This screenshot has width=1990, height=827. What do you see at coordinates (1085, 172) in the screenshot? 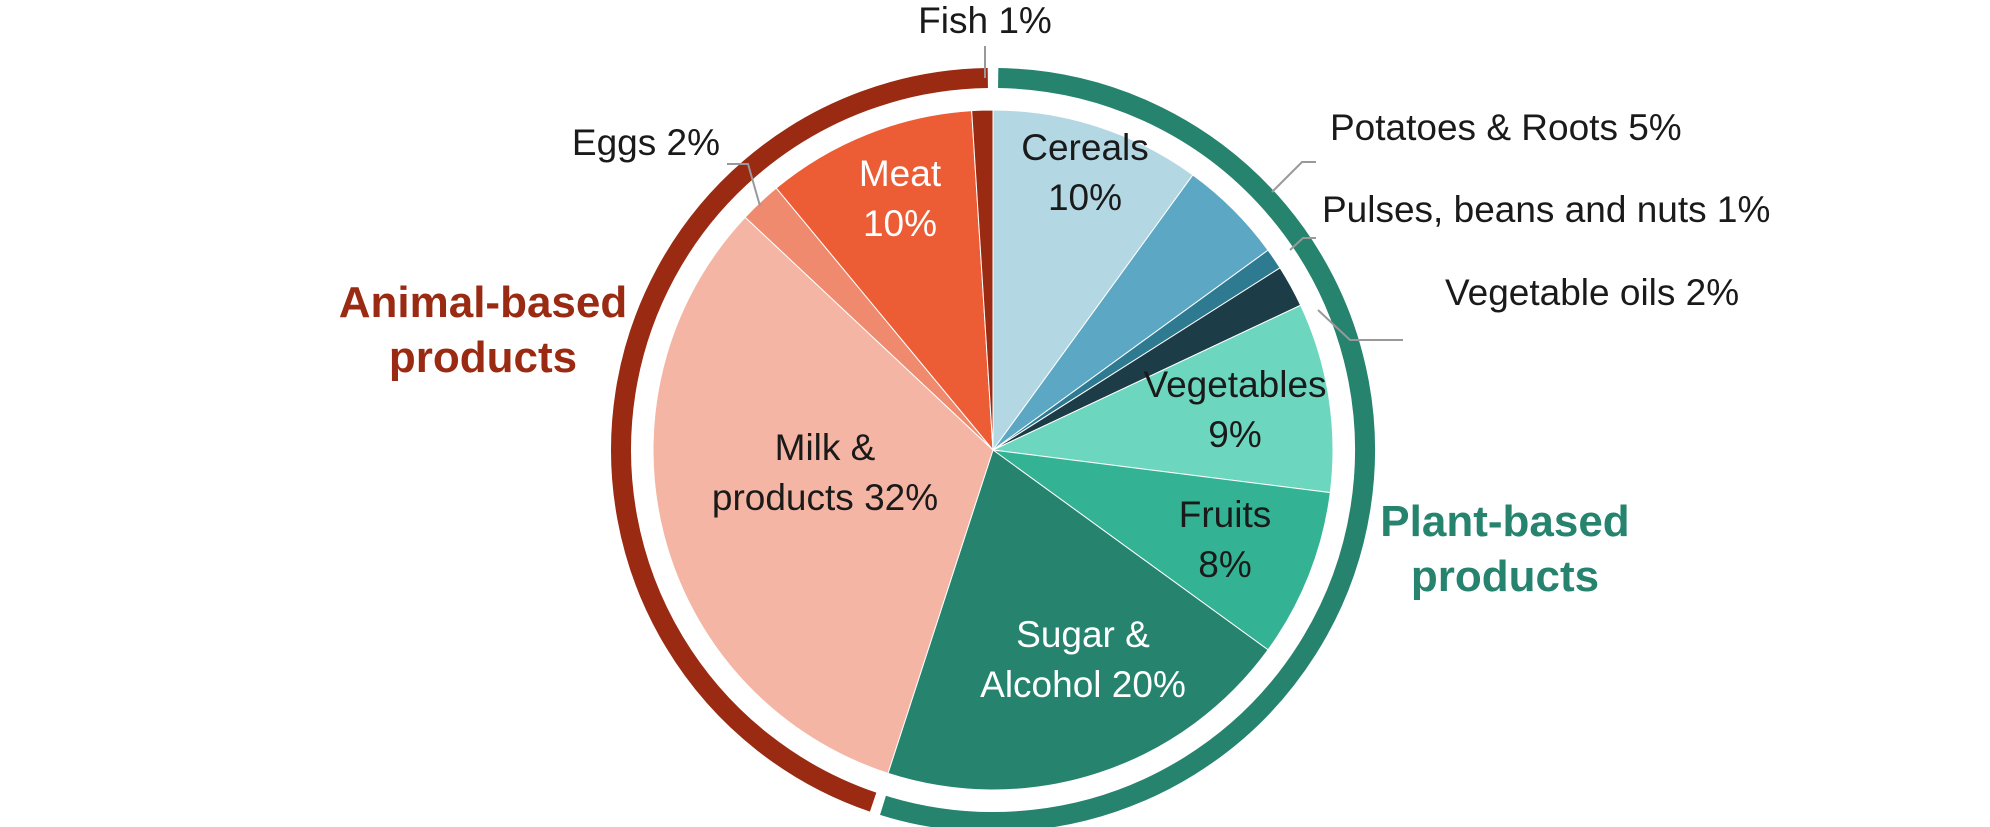
I see `label-cereals: Cereals 10%` at bounding box center [1085, 172].